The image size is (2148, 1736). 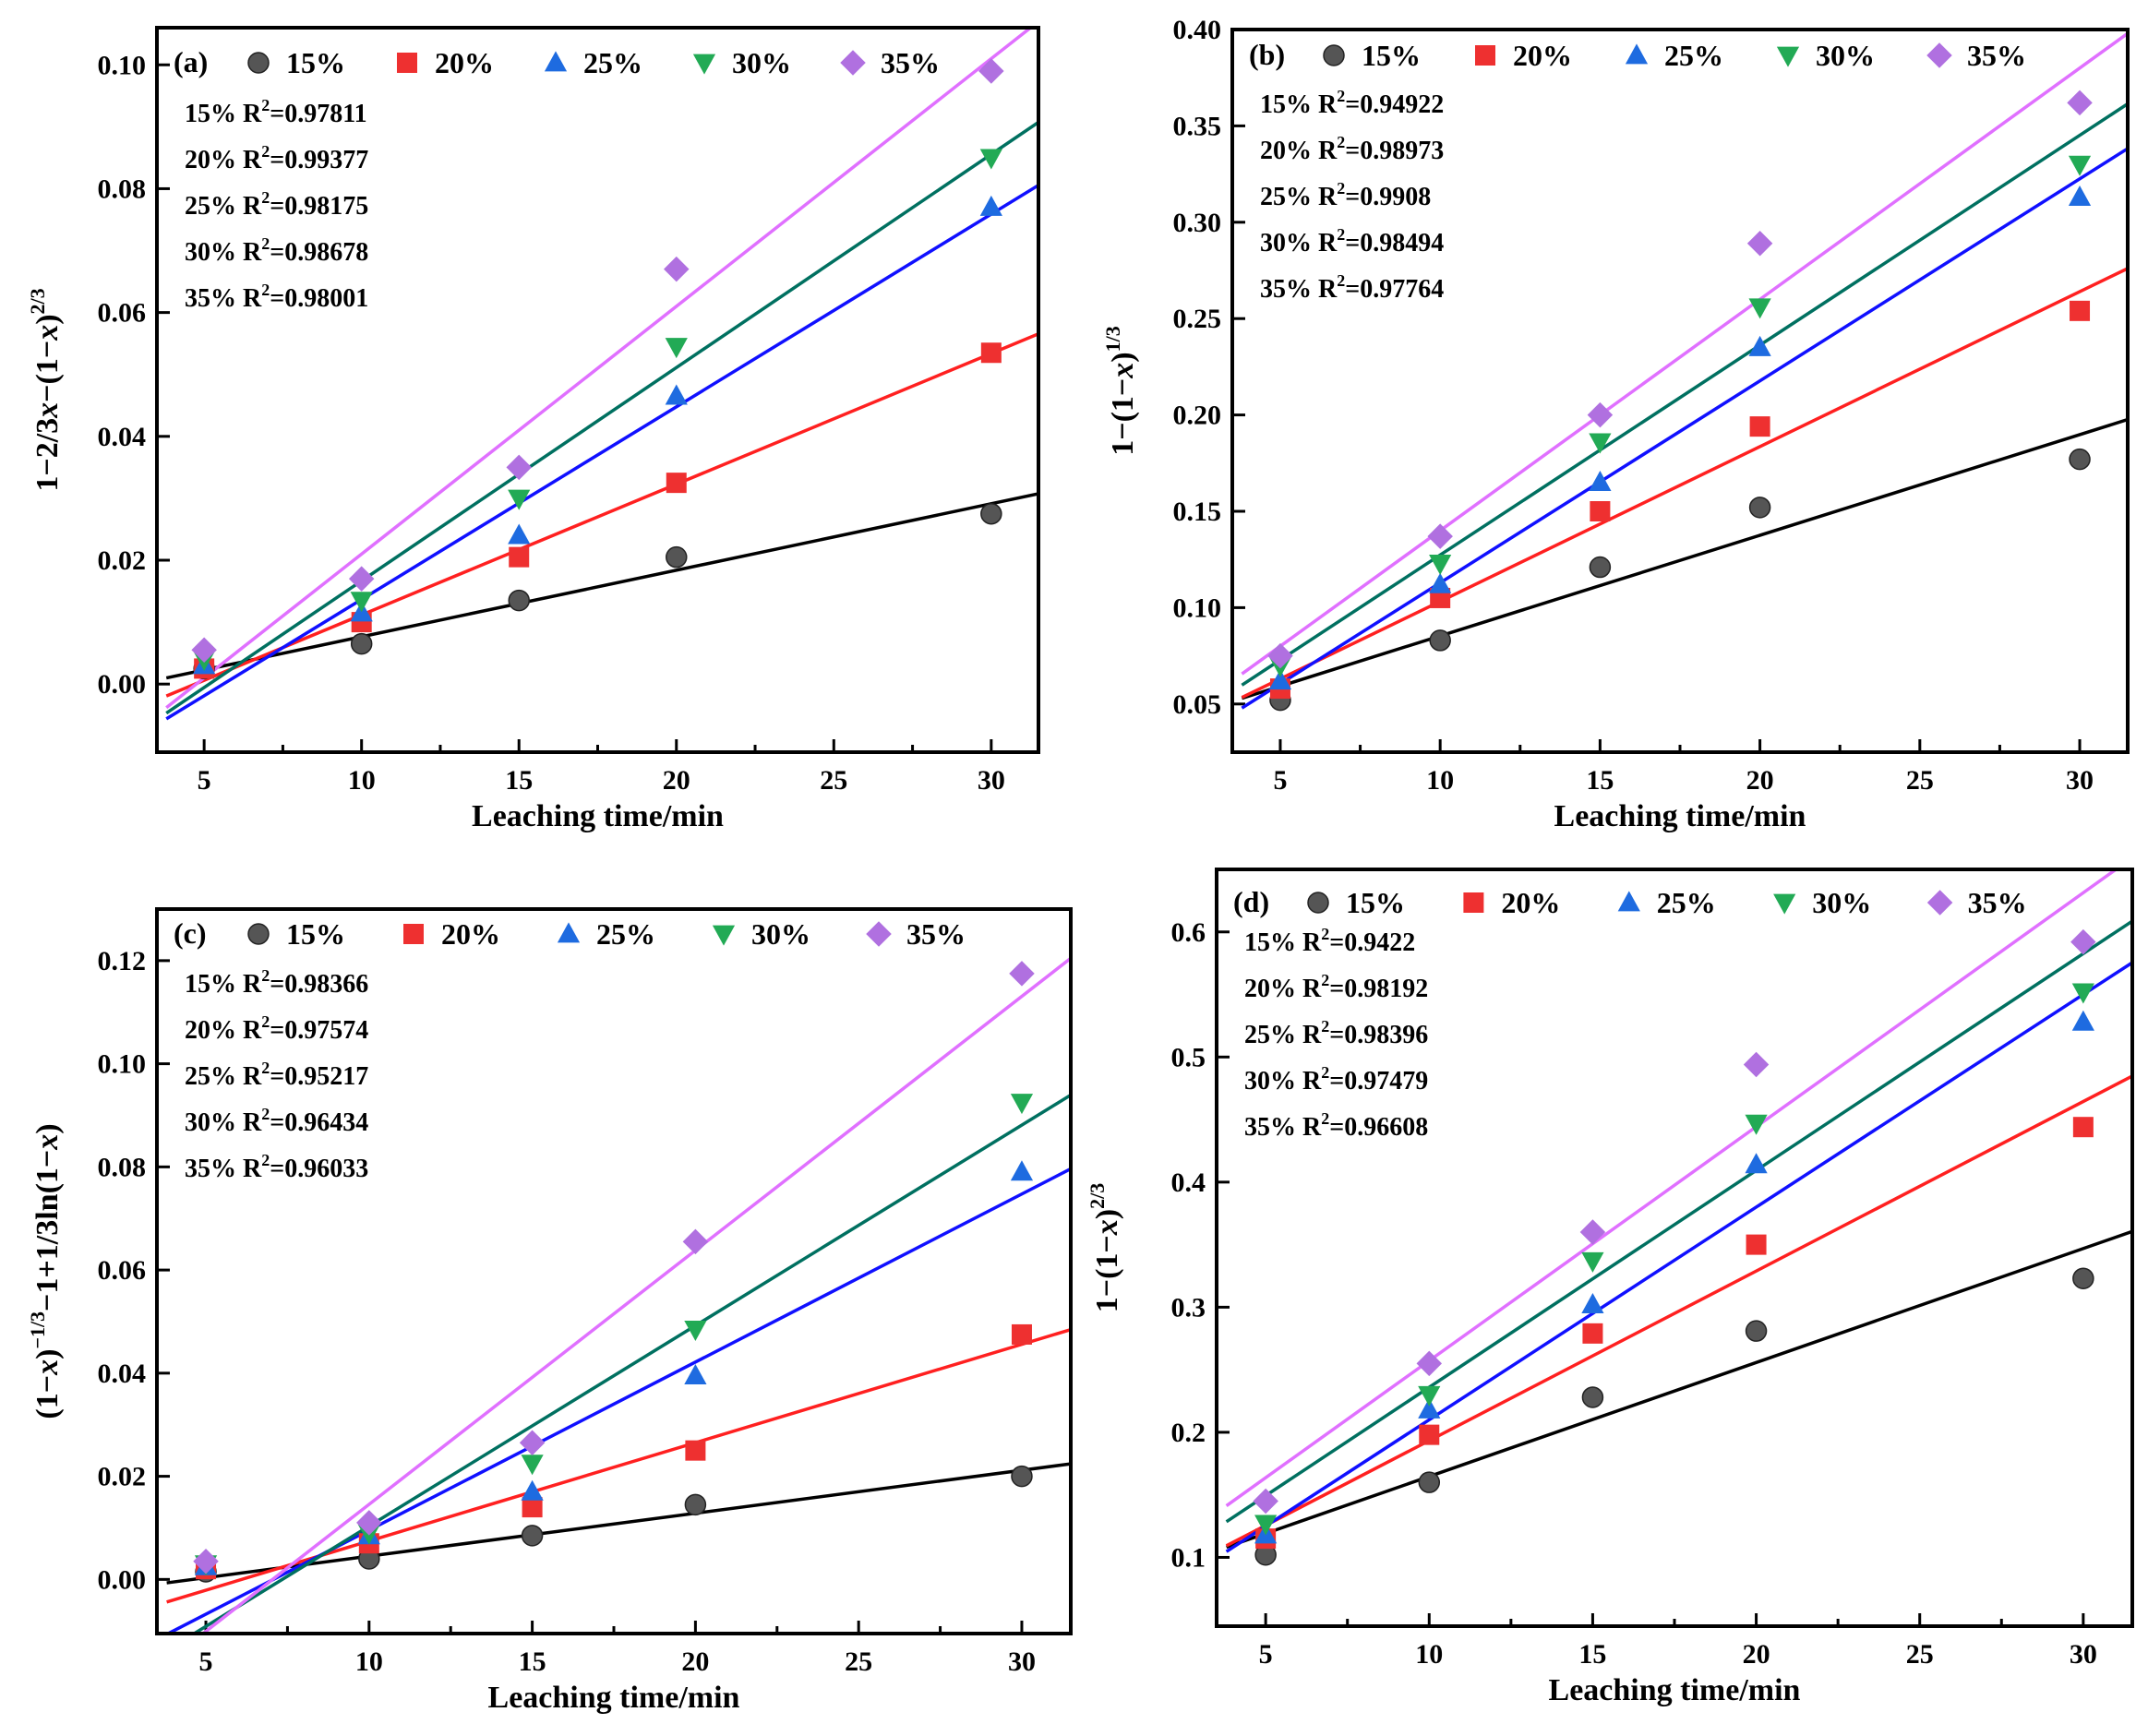 I want to click on legend-marker-20pct, so click(x=407, y=63).